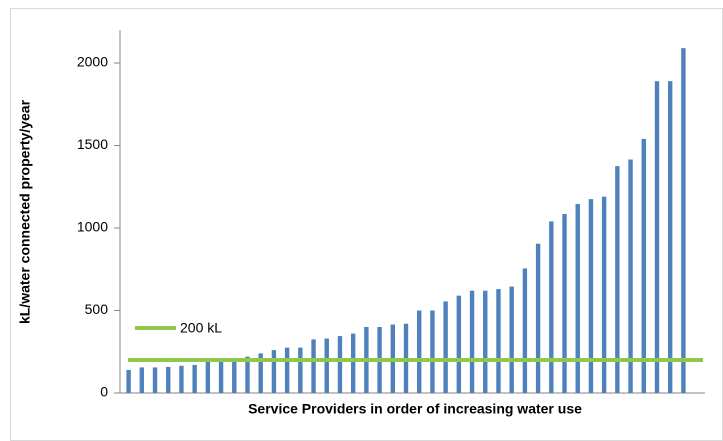 This screenshot has width=723, height=441. I want to click on y-tick-label: 2000, so click(92, 62).